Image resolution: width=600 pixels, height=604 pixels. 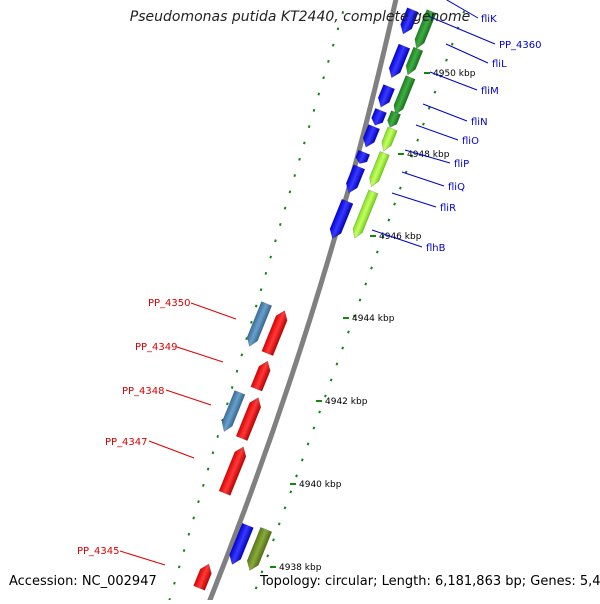 What do you see at coordinates (156, 347) in the screenshot?
I see `gene-label: PP_4349` at bounding box center [156, 347].